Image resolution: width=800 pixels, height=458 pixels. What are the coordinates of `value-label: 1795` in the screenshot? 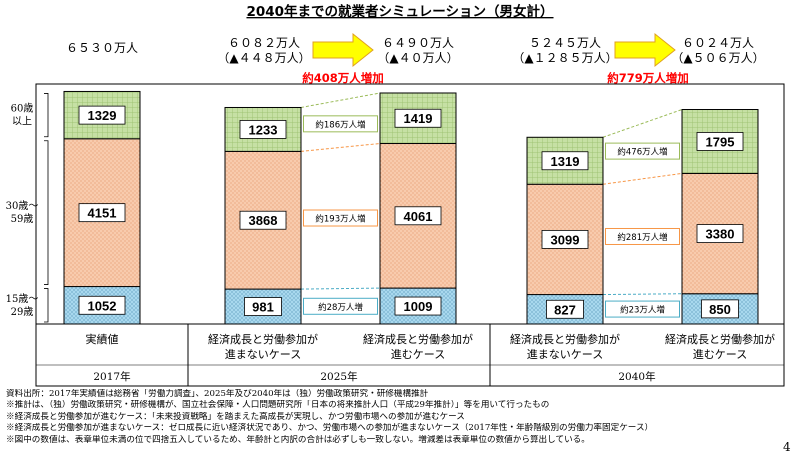 It's located at (720, 141).